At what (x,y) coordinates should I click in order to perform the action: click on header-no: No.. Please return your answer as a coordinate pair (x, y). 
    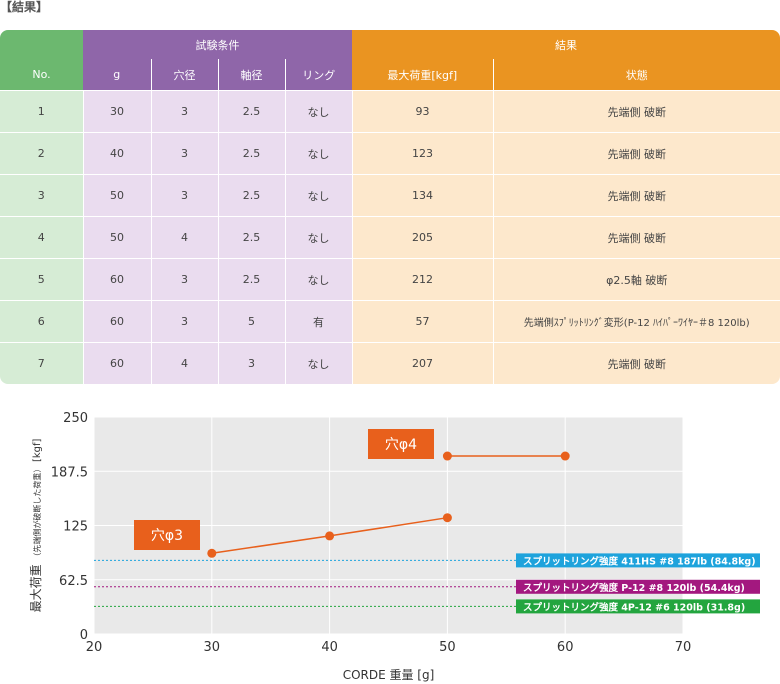
    Looking at the image, I should click on (41, 75).